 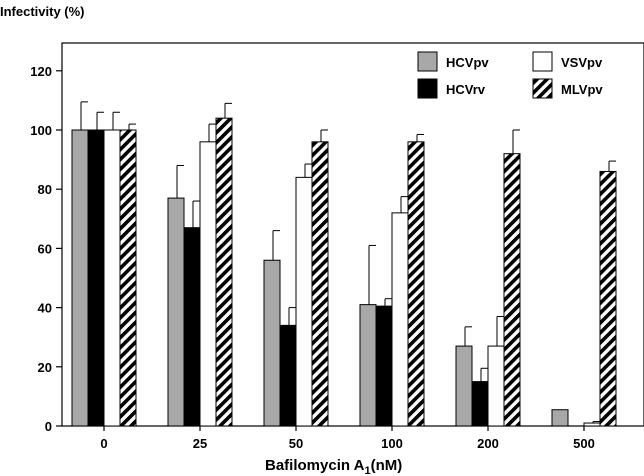 I want to click on y-tick-label: 40, so click(x=45, y=308).